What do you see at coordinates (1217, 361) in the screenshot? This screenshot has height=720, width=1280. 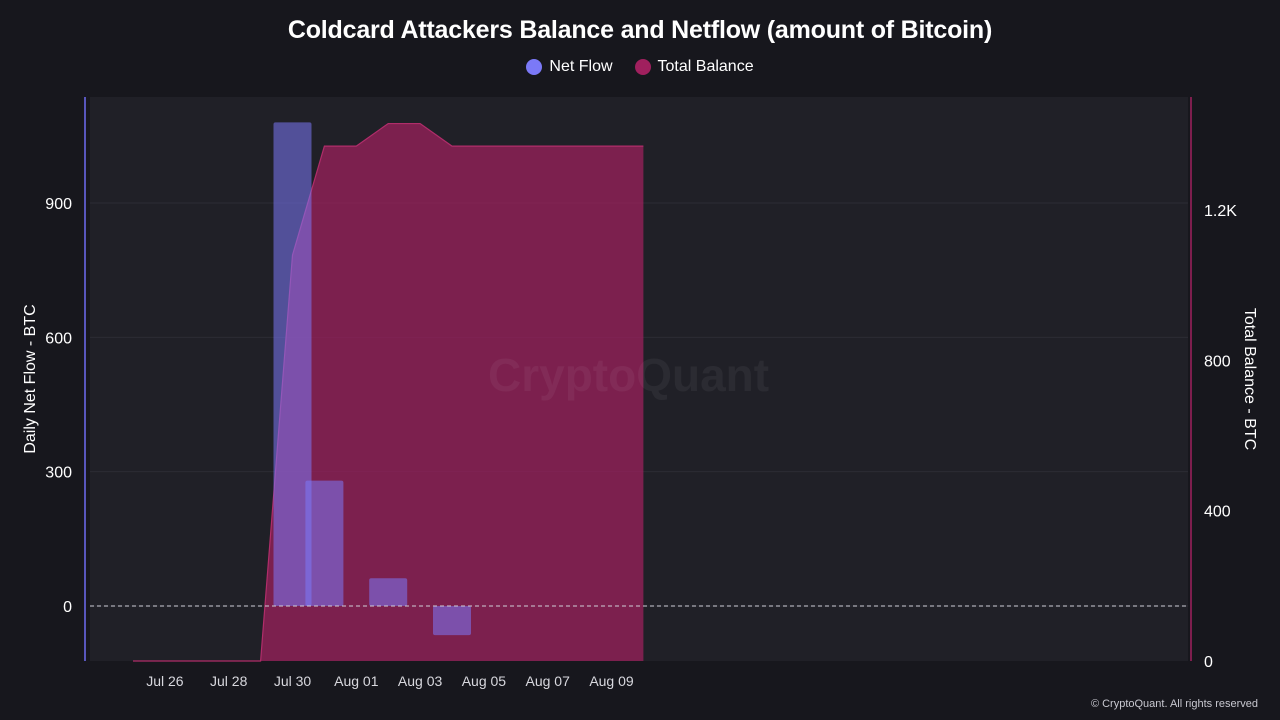 I see `right-tick-label-2: 800` at bounding box center [1217, 361].